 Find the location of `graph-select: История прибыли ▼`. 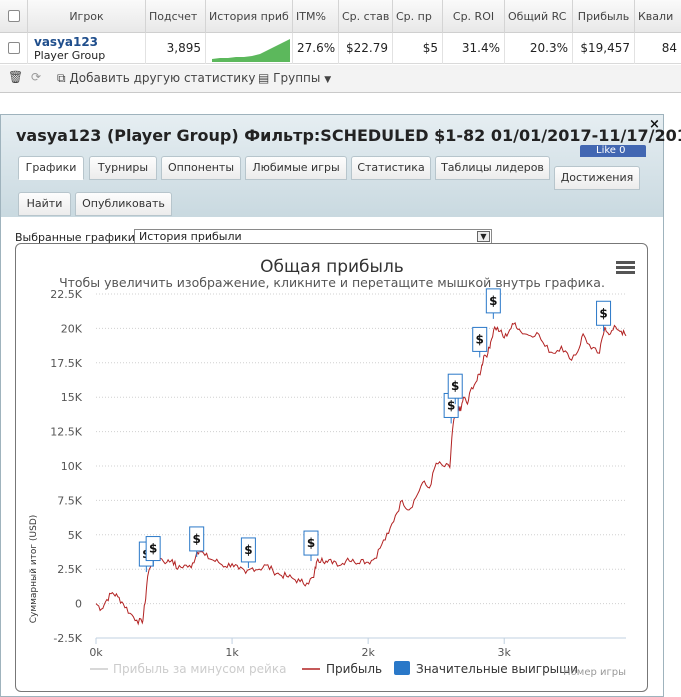

graph-select: История прибыли ▼ is located at coordinates (313, 236).